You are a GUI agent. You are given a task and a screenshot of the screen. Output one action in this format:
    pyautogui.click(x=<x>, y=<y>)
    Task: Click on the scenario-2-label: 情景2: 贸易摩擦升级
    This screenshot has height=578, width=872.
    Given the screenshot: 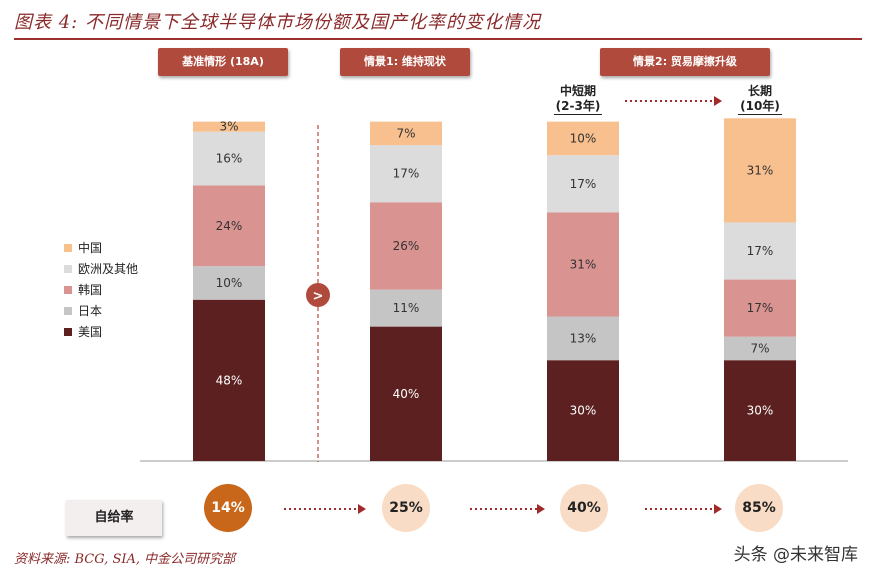 What is the action you would take?
    pyautogui.click(x=685, y=62)
    